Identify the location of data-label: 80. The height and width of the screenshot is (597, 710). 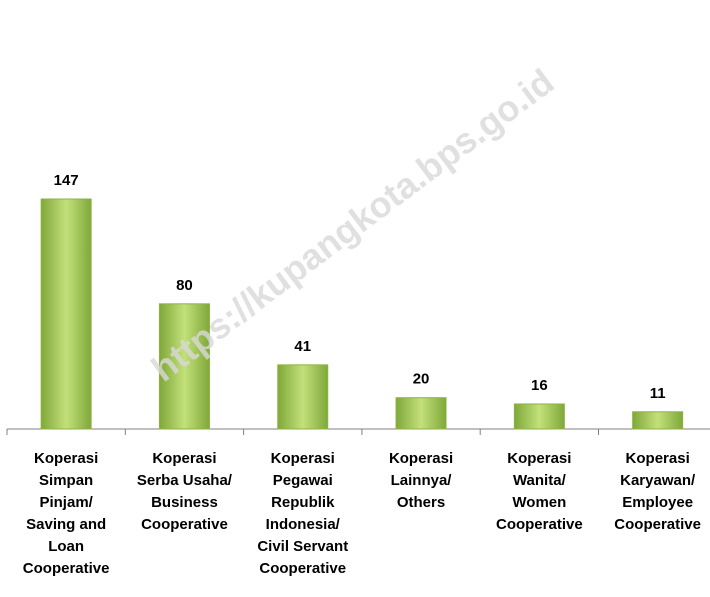
(184, 285).